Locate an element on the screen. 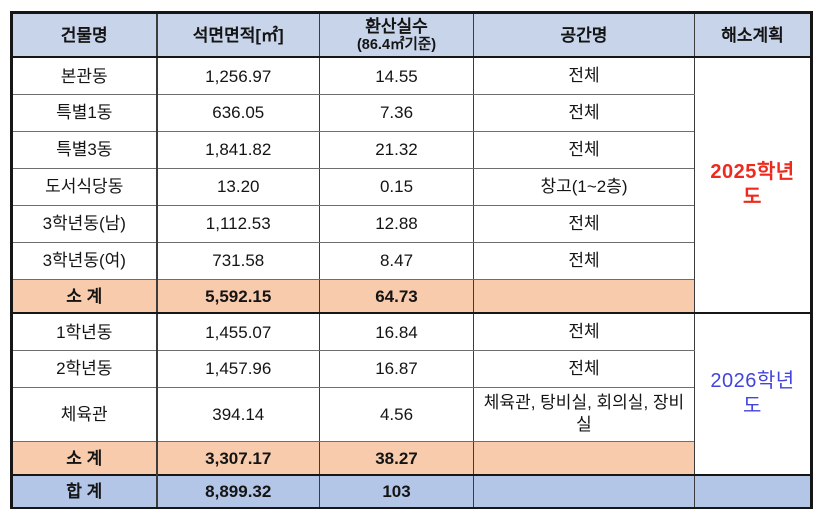 Image resolution: width=819 pixels, height=509 pixels. building-cell: 3학년동(남) is located at coordinates (84, 223).